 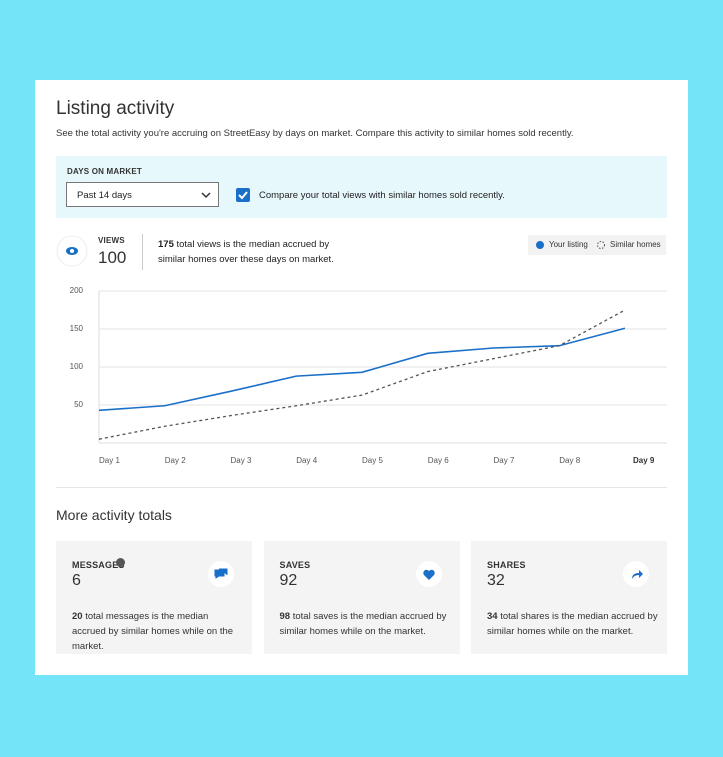 I want to click on y-tick-label: 50, so click(x=78, y=404).